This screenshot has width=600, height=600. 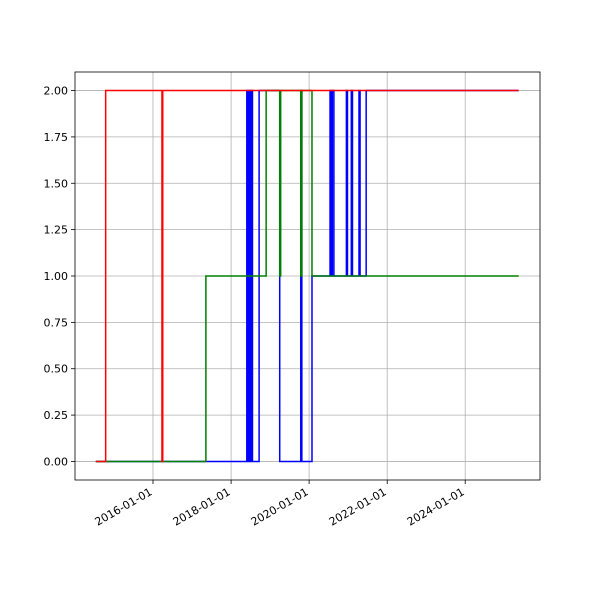 What do you see at coordinates (436, 506) in the screenshot?
I see `x-tick-label: 2024-01-01` at bounding box center [436, 506].